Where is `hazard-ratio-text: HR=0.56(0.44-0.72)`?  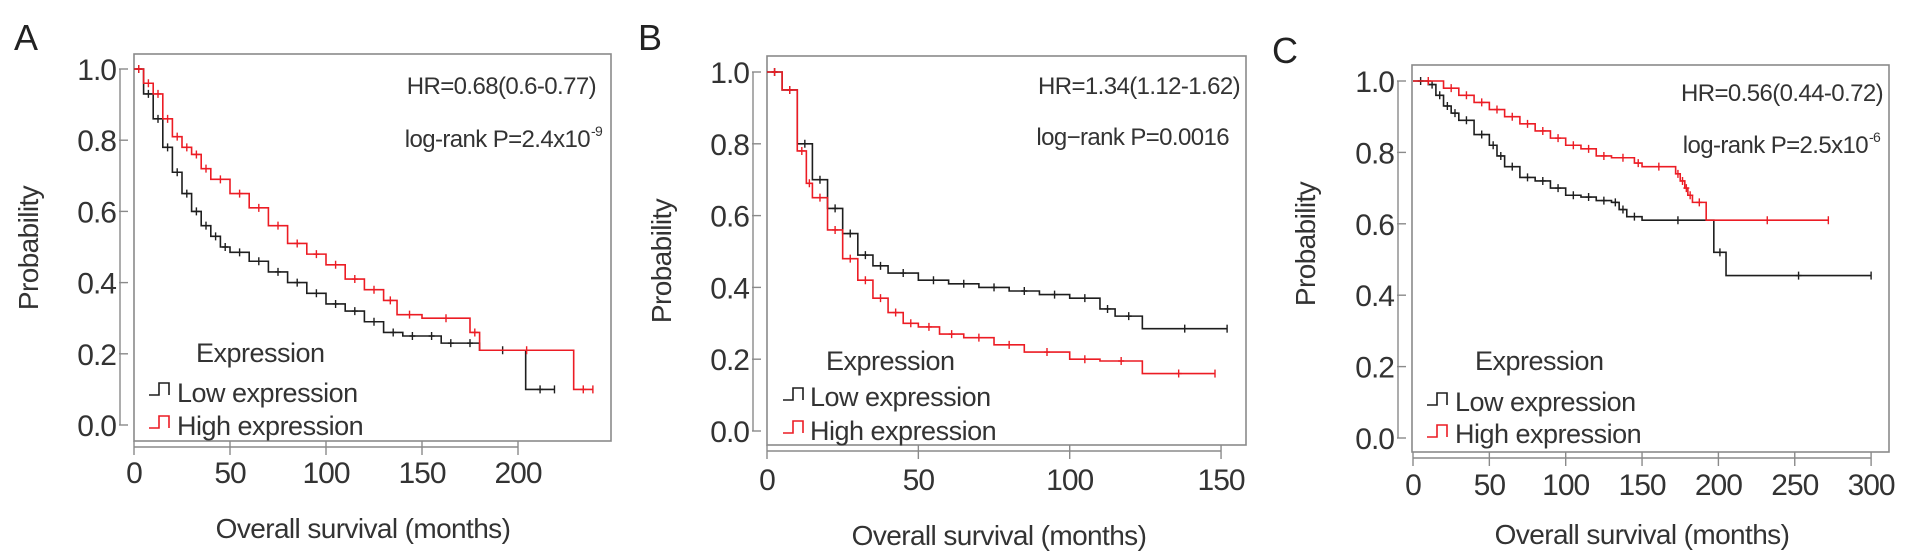 hazard-ratio-text: HR=0.56(0.44-0.72) is located at coordinates (1782, 93).